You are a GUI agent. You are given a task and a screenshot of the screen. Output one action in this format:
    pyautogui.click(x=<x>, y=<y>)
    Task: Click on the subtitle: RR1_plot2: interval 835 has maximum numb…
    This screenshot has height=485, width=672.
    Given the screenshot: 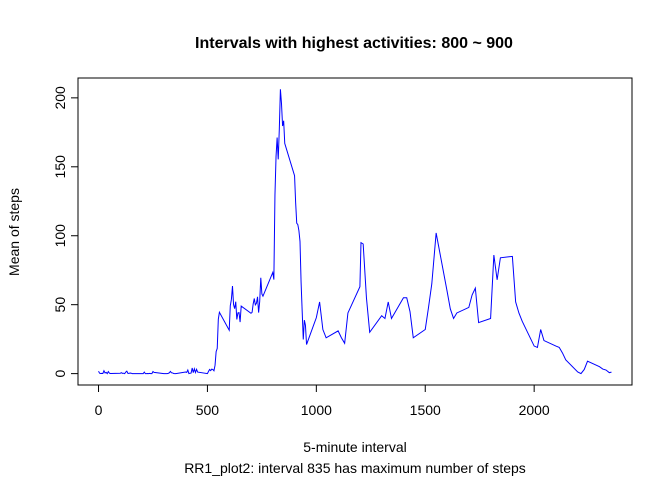 What is the action you would take?
    pyautogui.click(x=355, y=468)
    